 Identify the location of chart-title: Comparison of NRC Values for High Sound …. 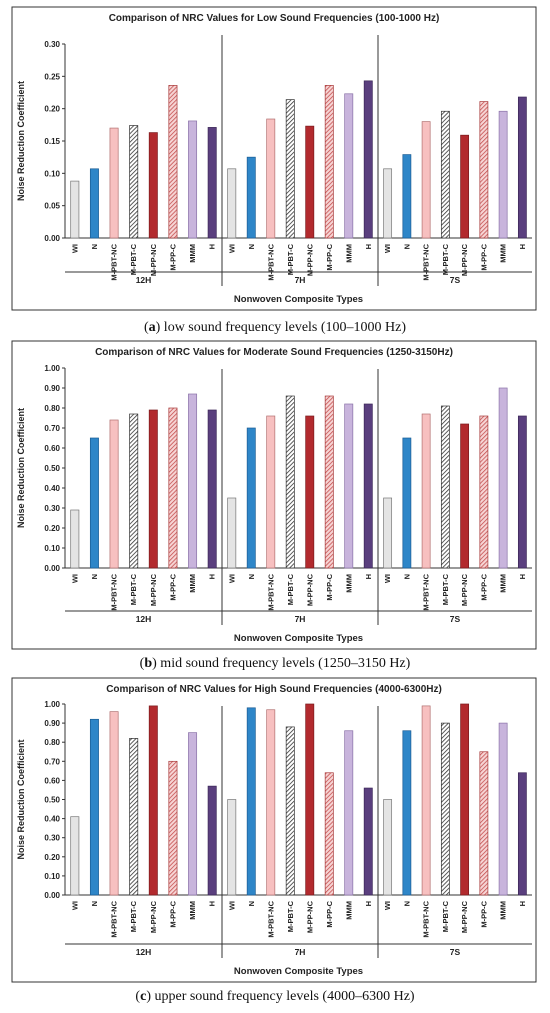
(274, 689).